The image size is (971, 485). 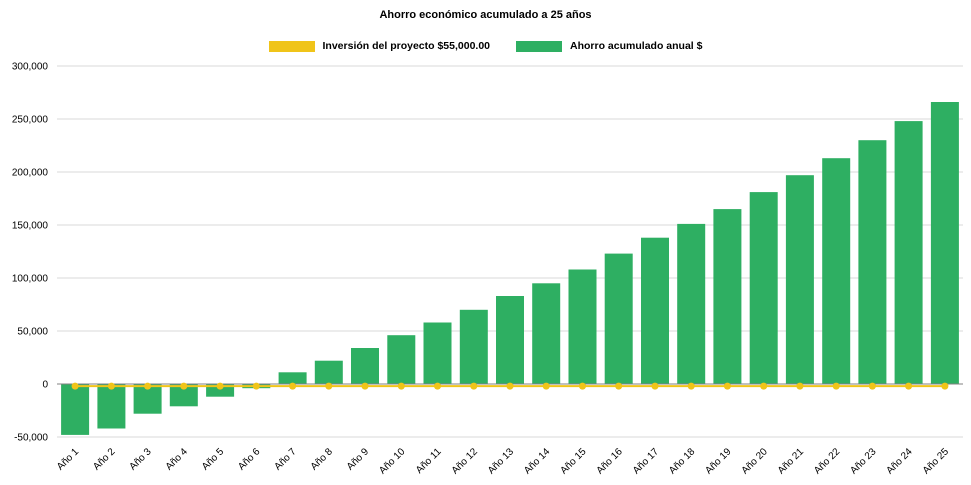 What do you see at coordinates (429, 461) in the screenshot?
I see `x-axis-tick-label: Año 11` at bounding box center [429, 461].